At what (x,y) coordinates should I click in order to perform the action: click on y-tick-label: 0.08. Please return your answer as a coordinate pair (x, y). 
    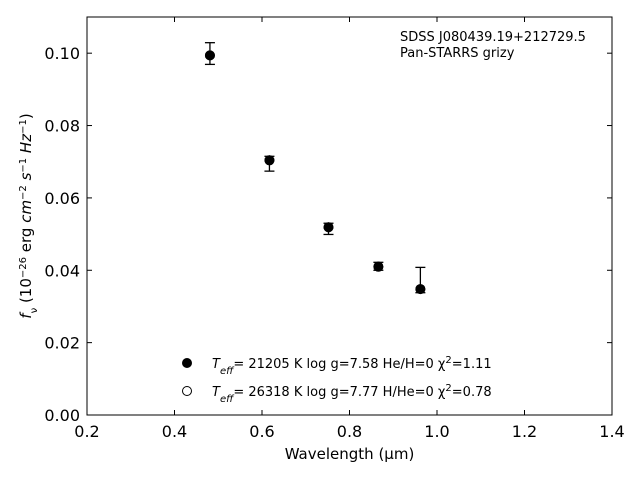
    Looking at the image, I should click on (62, 126).